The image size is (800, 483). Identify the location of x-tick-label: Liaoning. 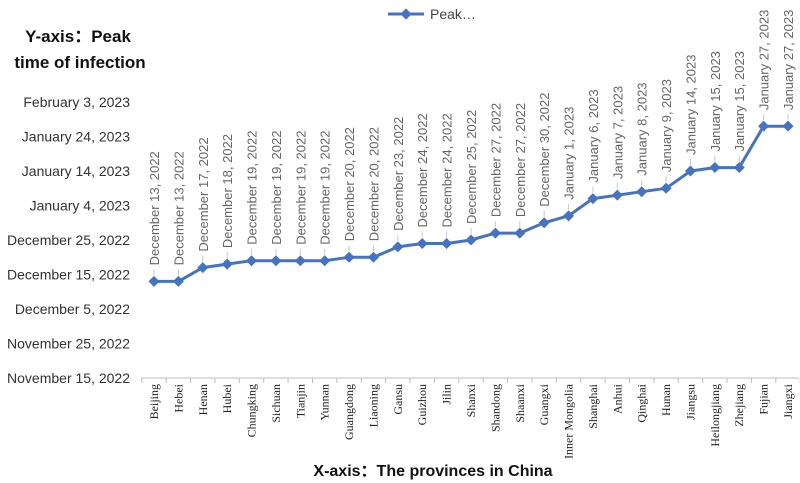
(373, 405).